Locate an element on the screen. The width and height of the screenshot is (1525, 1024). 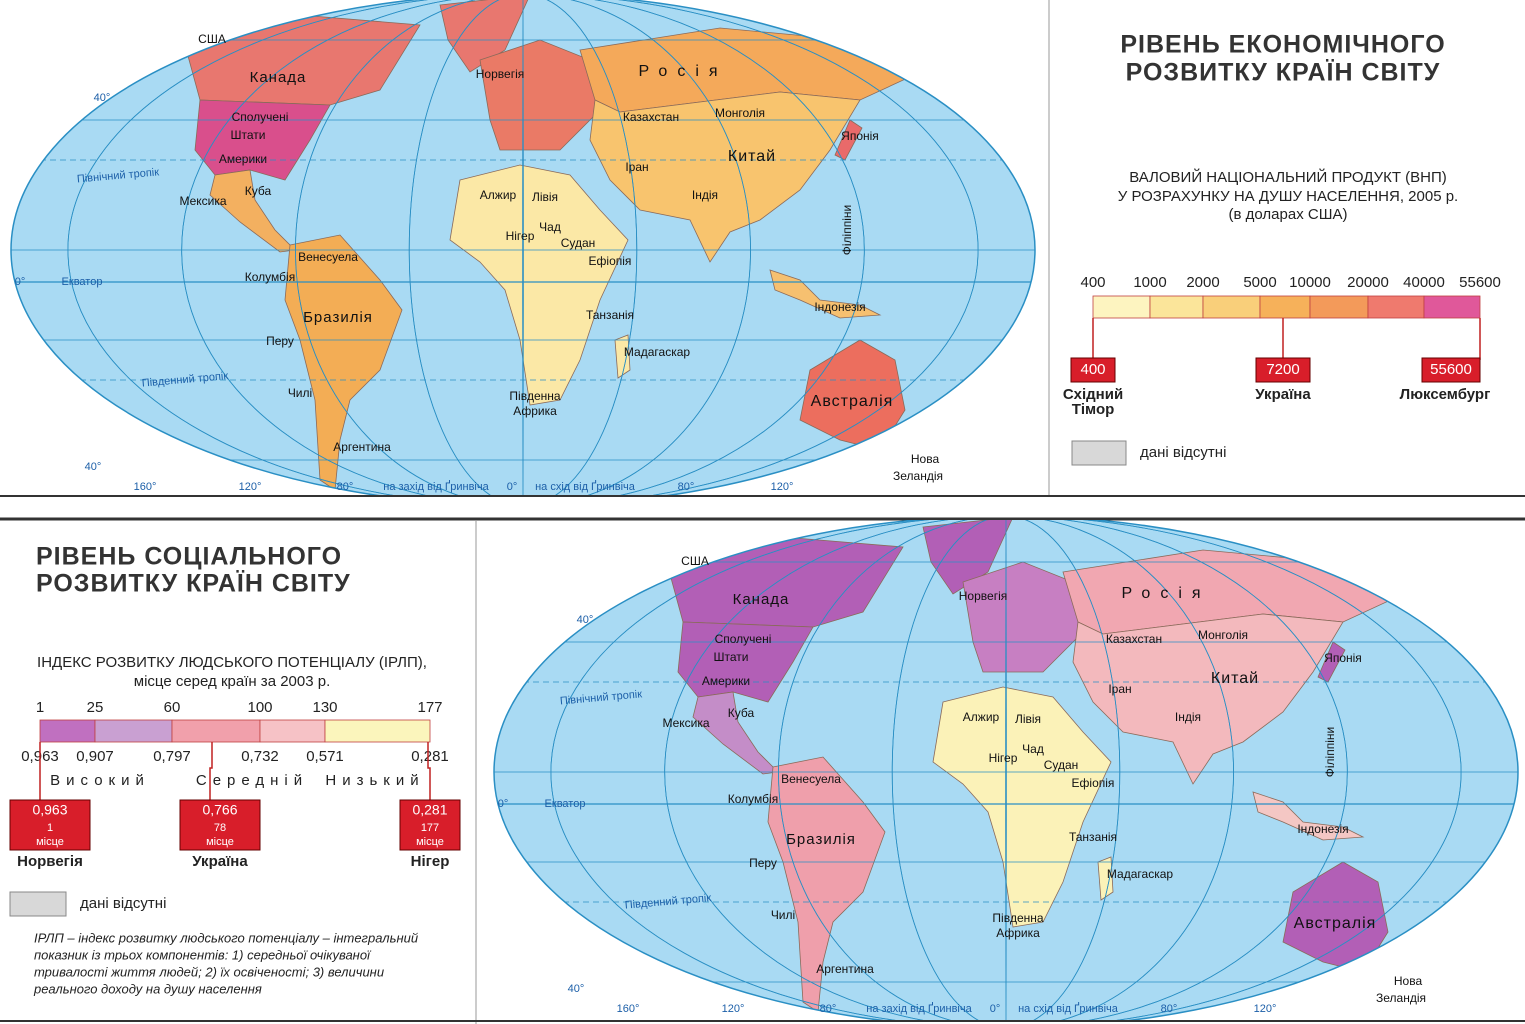
country-label: Ефіопія is located at coordinates (610, 261).